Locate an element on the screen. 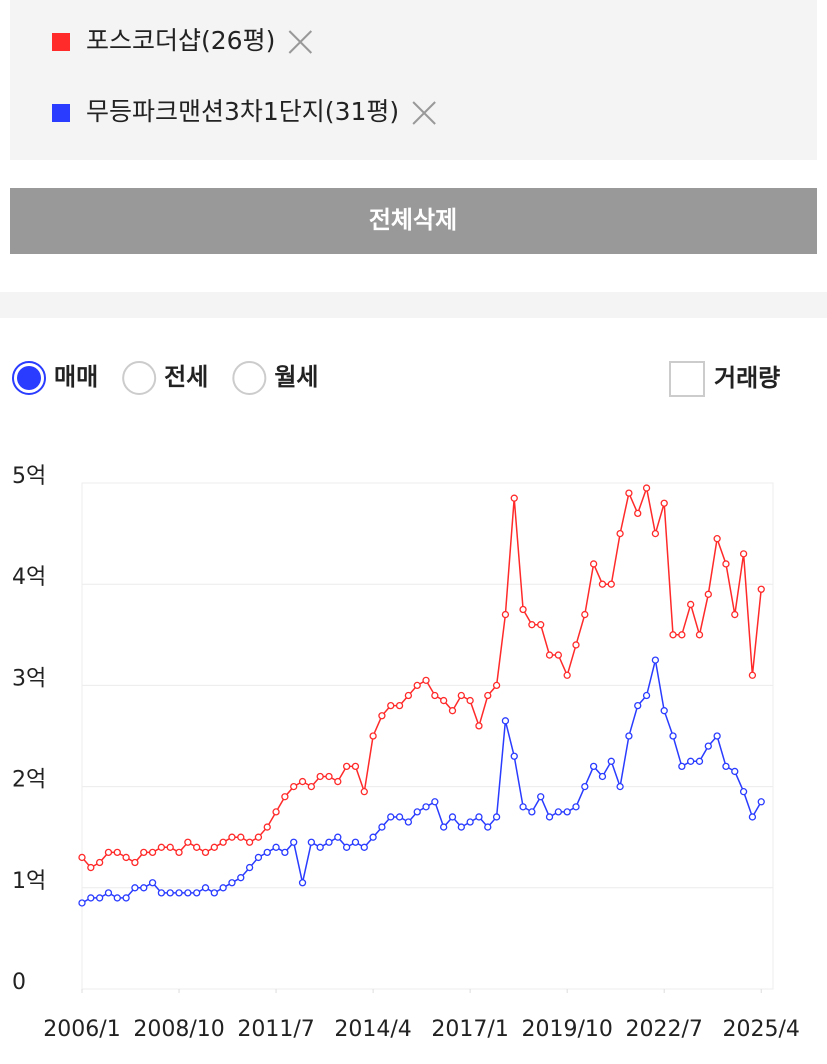 This screenshot has height=1064, width=827. legend-label: 무등파크맨션3차1단지(31평) is located at coordinates (242, 111).